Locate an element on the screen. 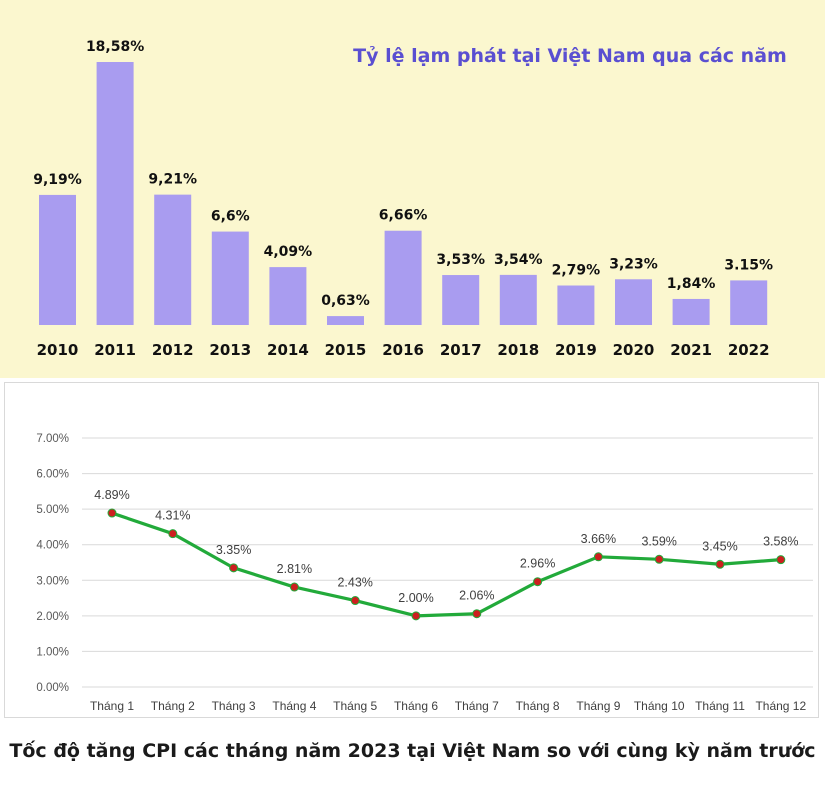  x-tick-2020: 2020 is located at coordinates (634, 350).